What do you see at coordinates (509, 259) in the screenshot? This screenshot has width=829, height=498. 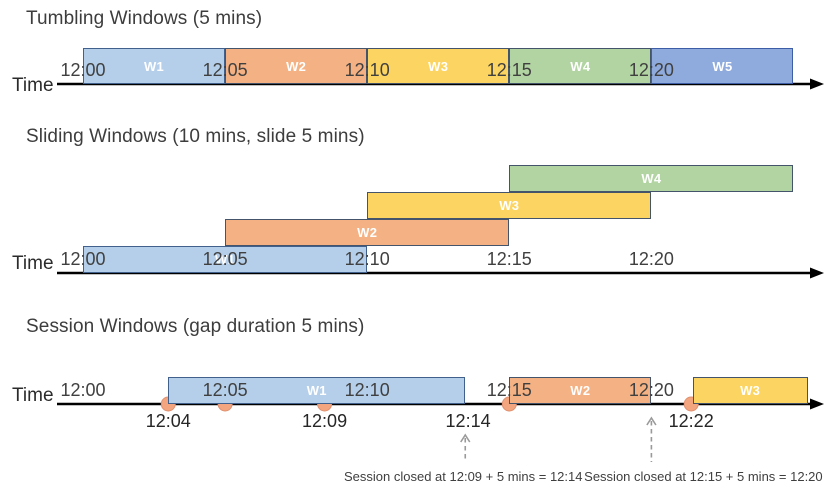 I see `sliding-tick-label: 12:15` at bounding box center [509, 259].